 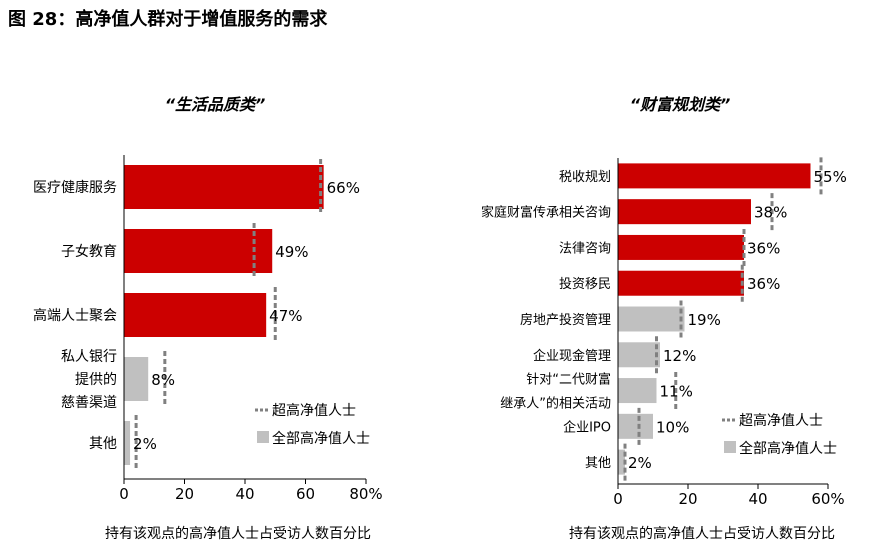 What do you see at coordinates (672, 427) in the screenshot?
I see `data-label: 10%` at bounding box center [672, 427].